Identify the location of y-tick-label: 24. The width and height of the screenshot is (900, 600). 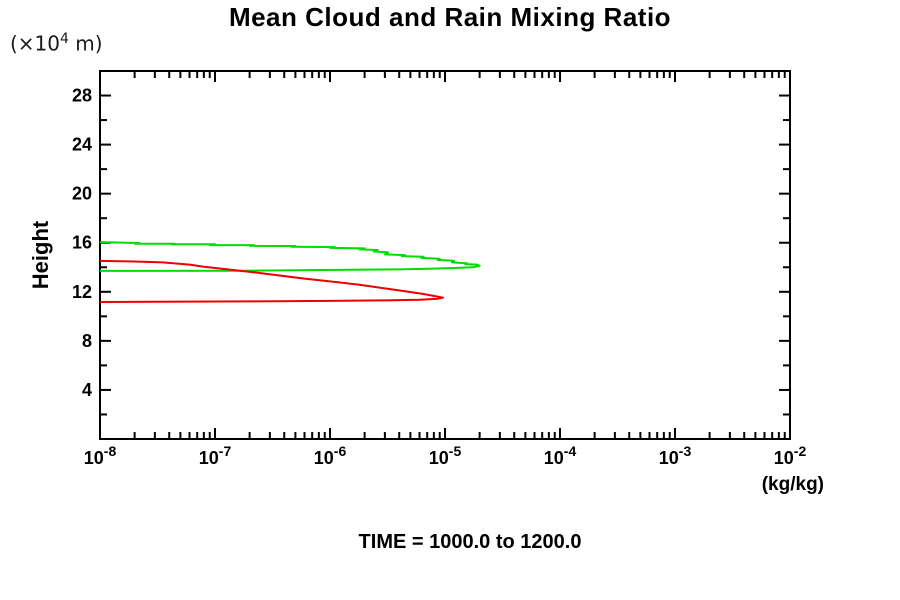
(82, 145).